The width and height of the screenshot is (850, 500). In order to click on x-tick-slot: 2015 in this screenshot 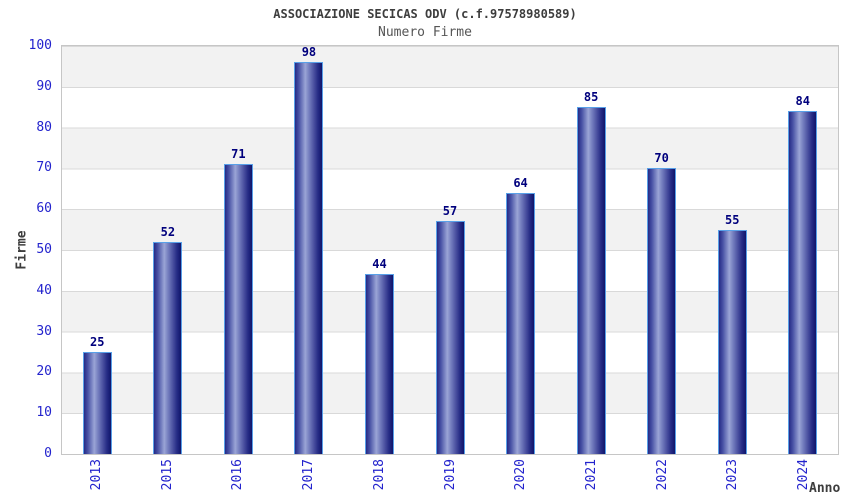, I will do `click(167, 479)`.